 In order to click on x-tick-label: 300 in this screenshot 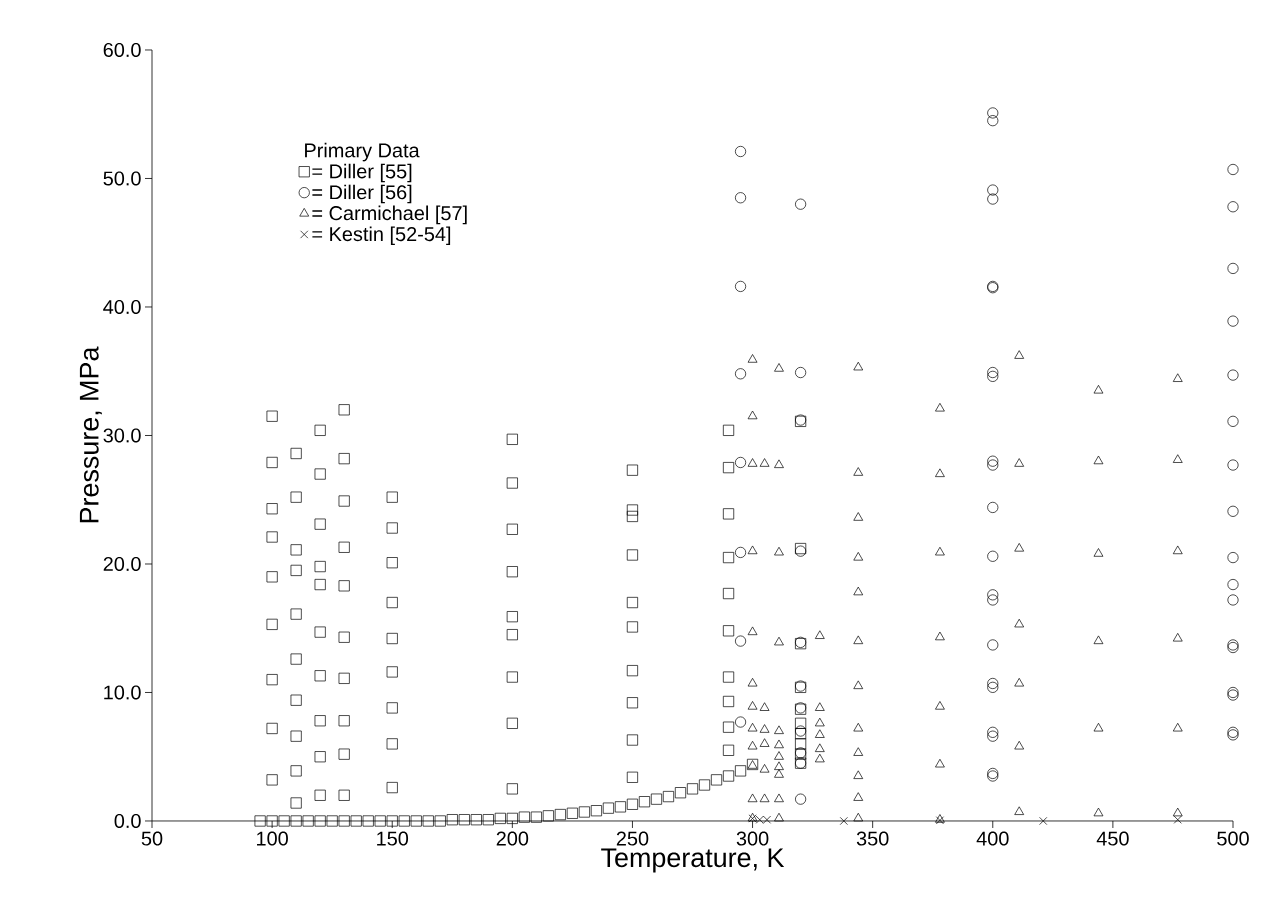, I will do `click(752, 838)`.